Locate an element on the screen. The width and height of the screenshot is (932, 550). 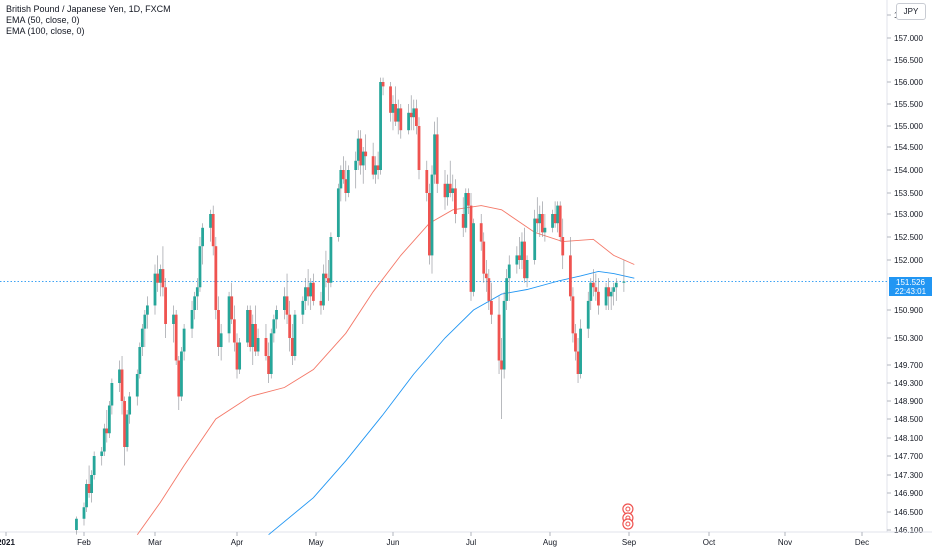
event-markers is located at coordinates (628, 516).